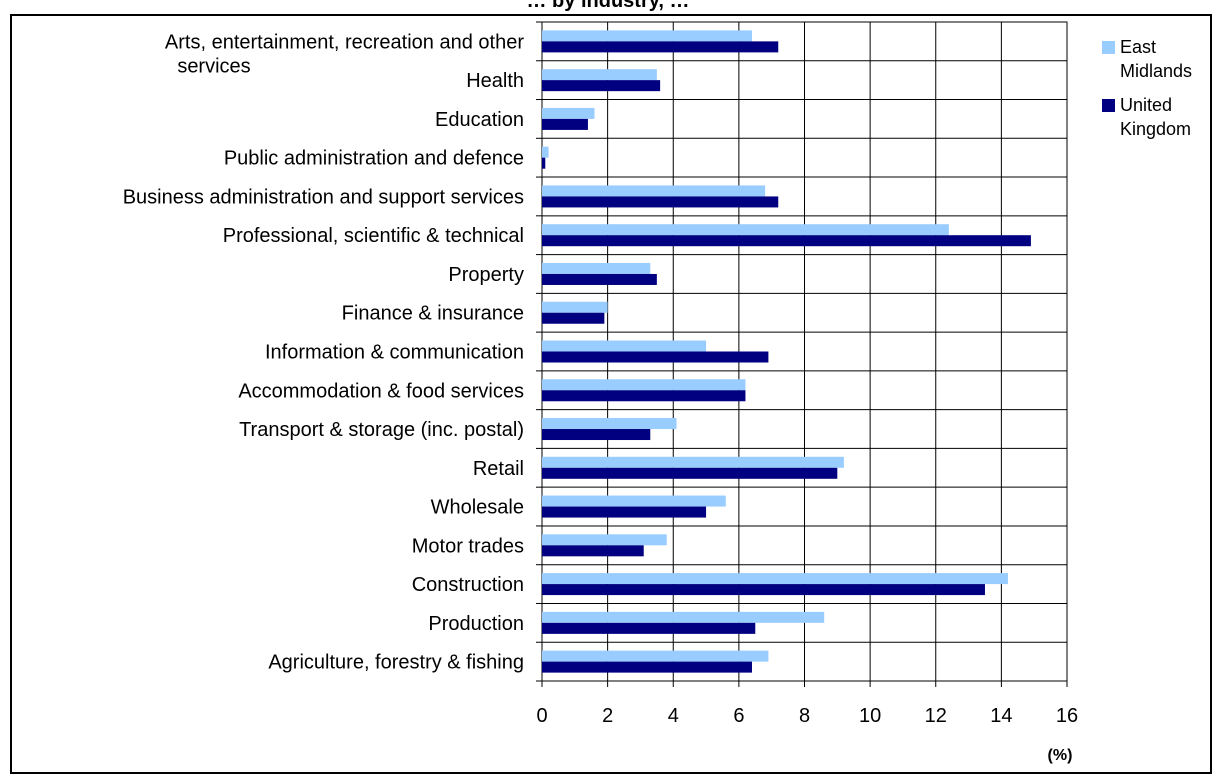  What do you see at coordinates (477, 508) in the screenshot?
I see `y-category-label: Wholesale` at bounding box center [477, 508].